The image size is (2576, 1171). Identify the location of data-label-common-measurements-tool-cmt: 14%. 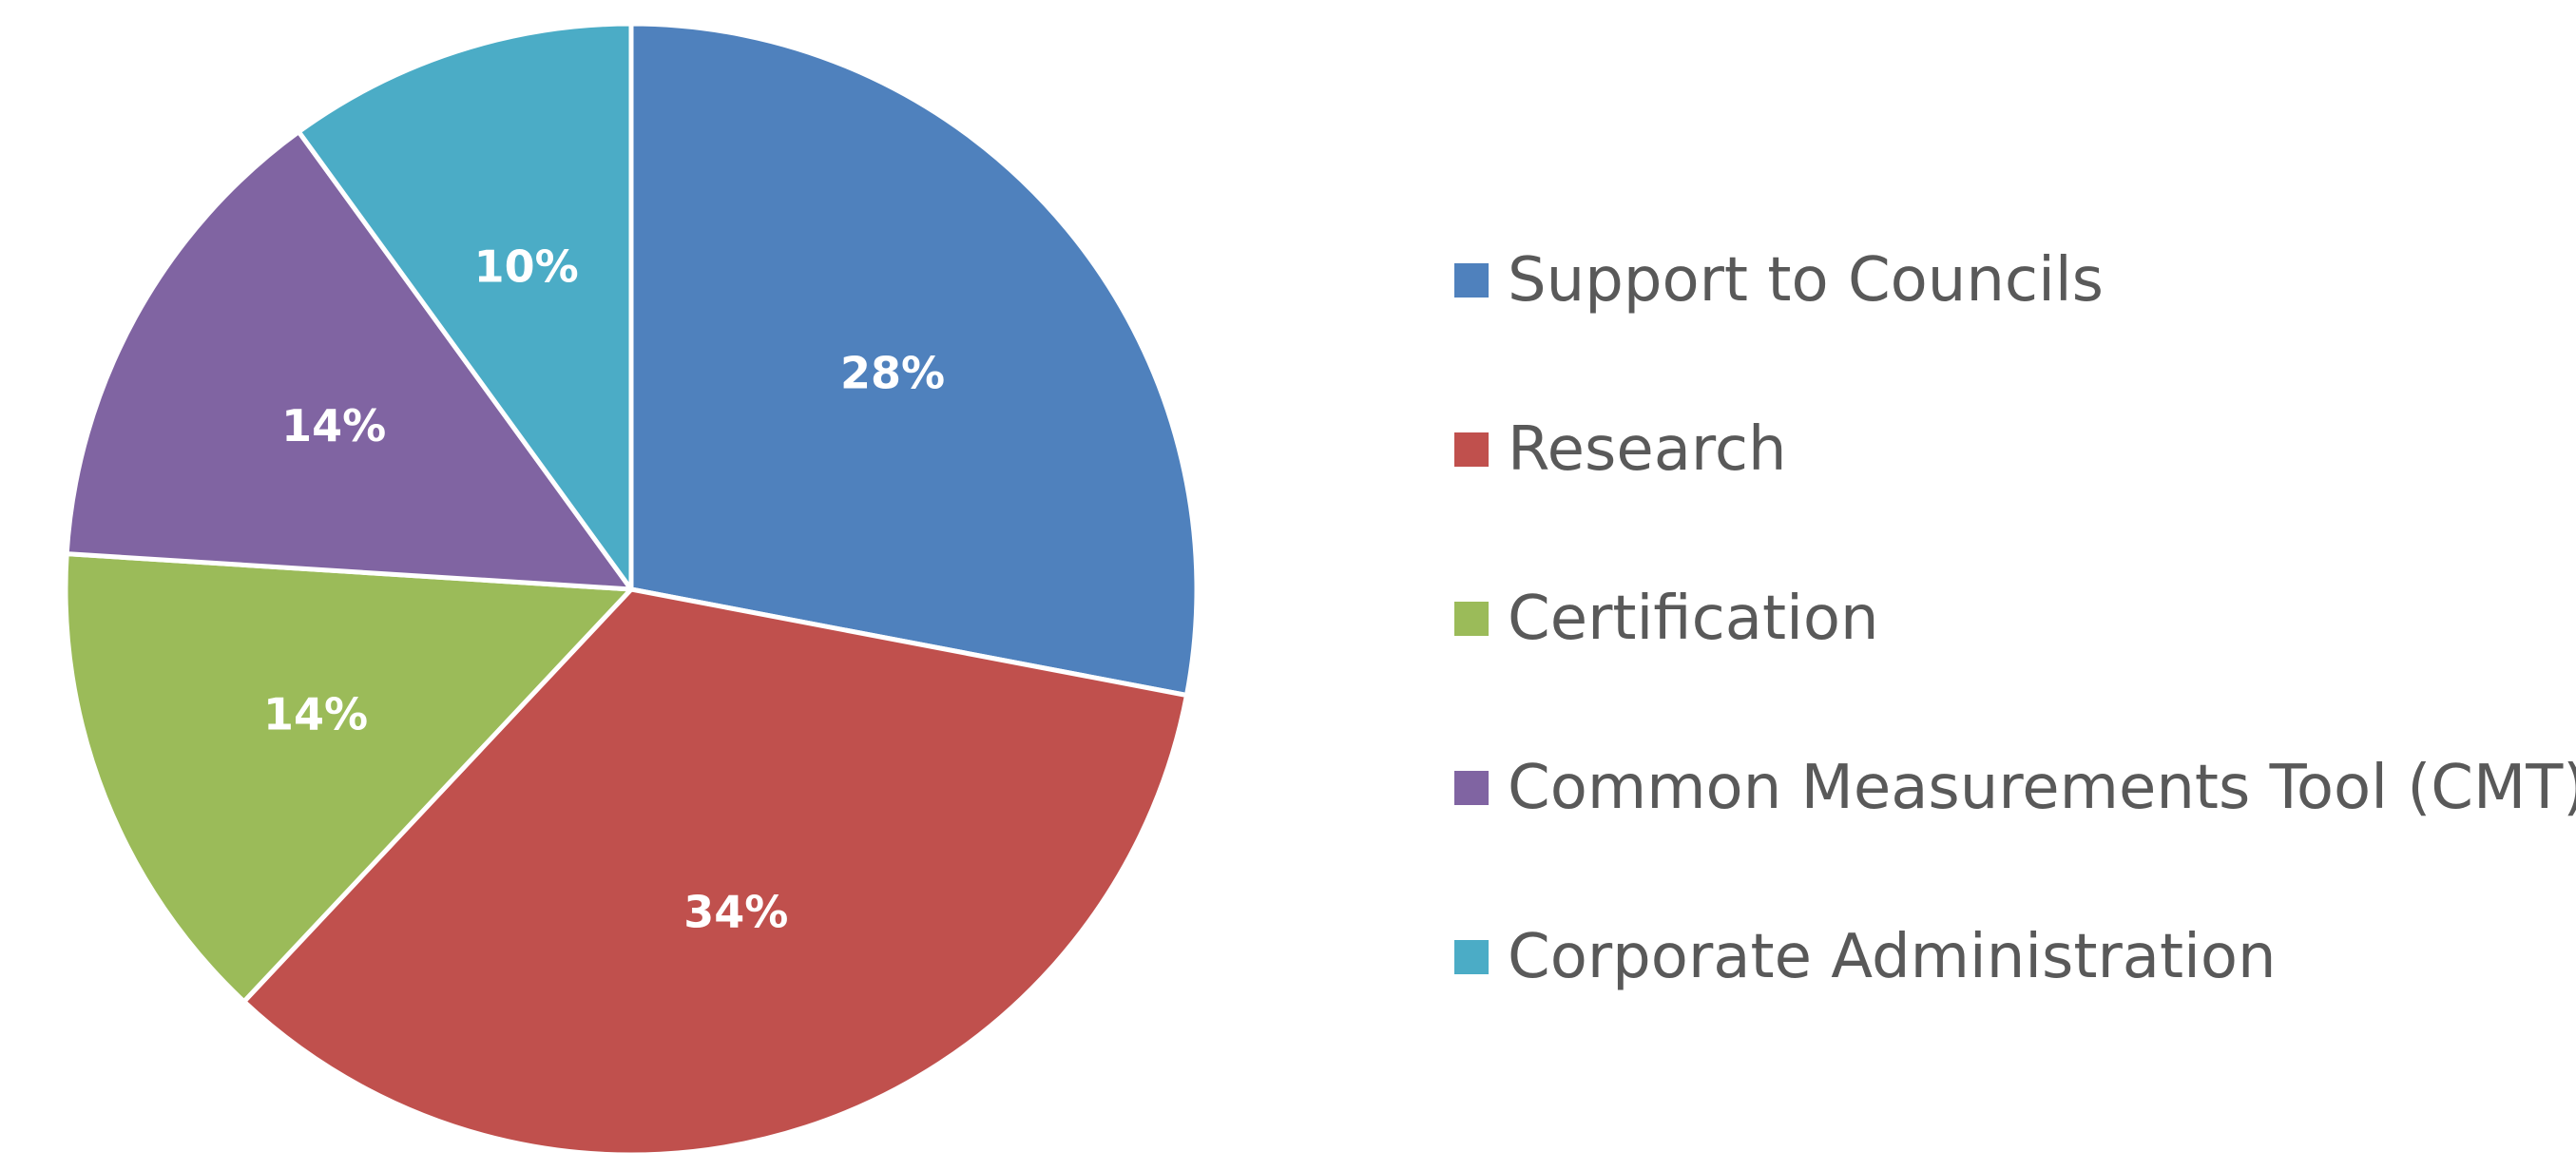
(333, 426).